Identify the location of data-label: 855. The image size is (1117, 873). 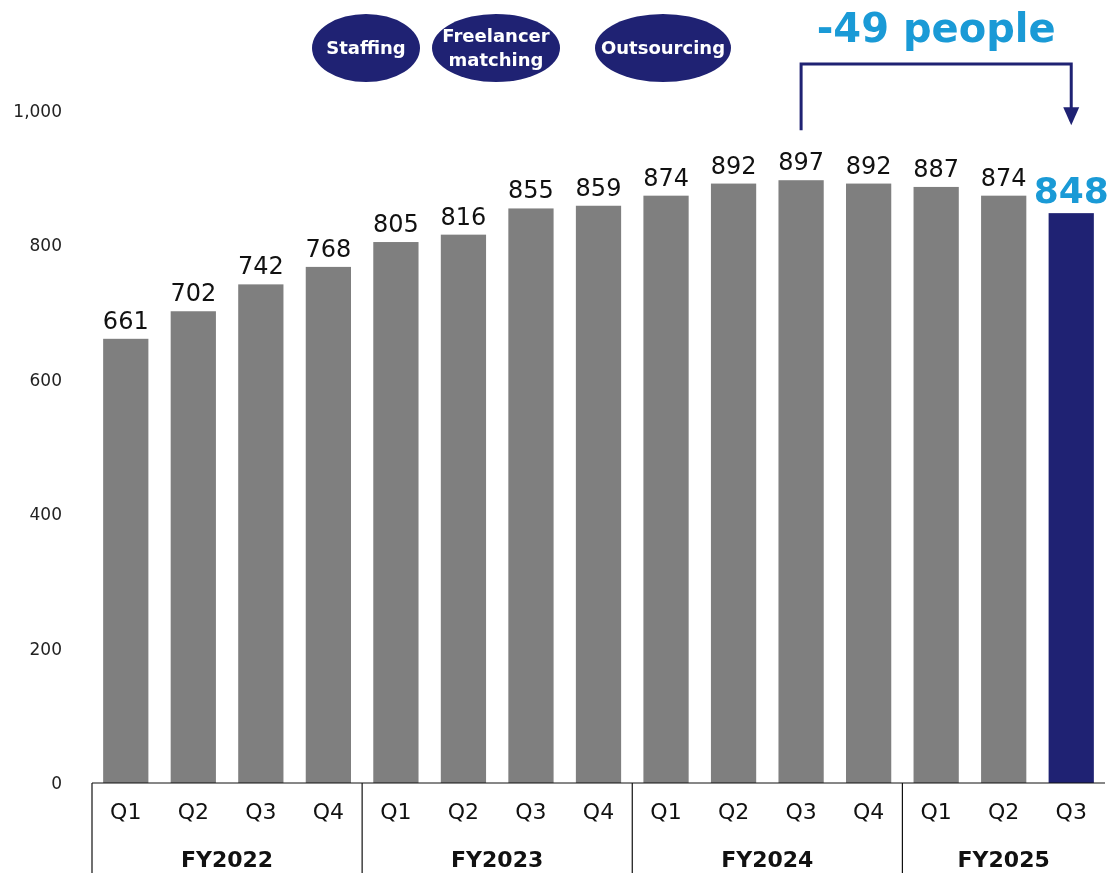
(531, 190).